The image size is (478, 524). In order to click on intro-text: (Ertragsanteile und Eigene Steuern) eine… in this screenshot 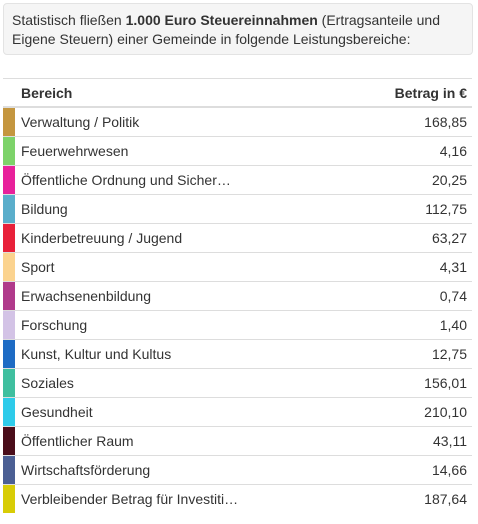, I will do `click(226, 29)`.